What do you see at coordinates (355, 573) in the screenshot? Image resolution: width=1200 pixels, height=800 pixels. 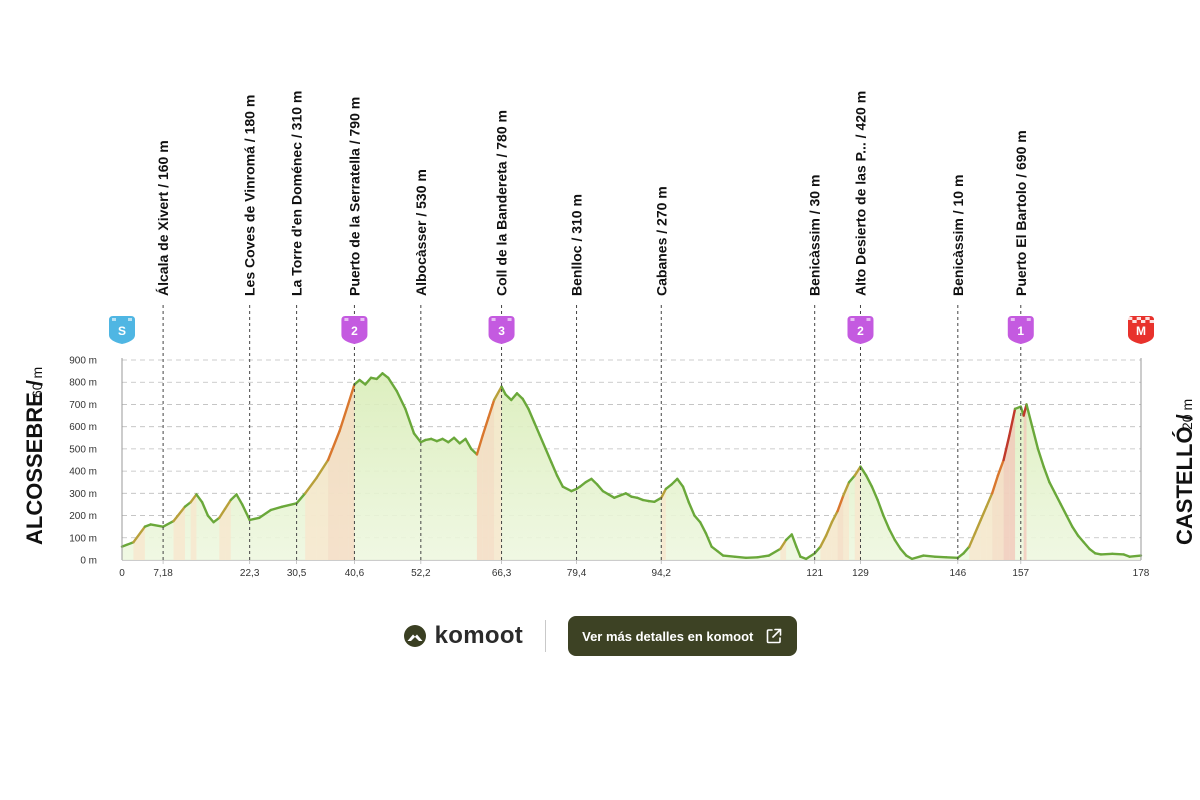 I see `x-tick-label: 40,6` at bounding box center [355, 573].